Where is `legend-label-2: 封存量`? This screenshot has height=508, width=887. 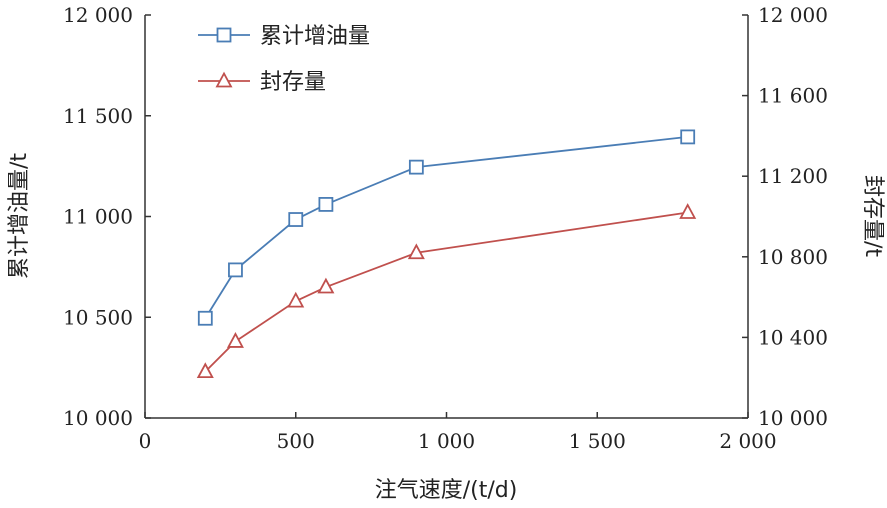 legend-label-2: 封存量 is located at coordinates (293, 82).